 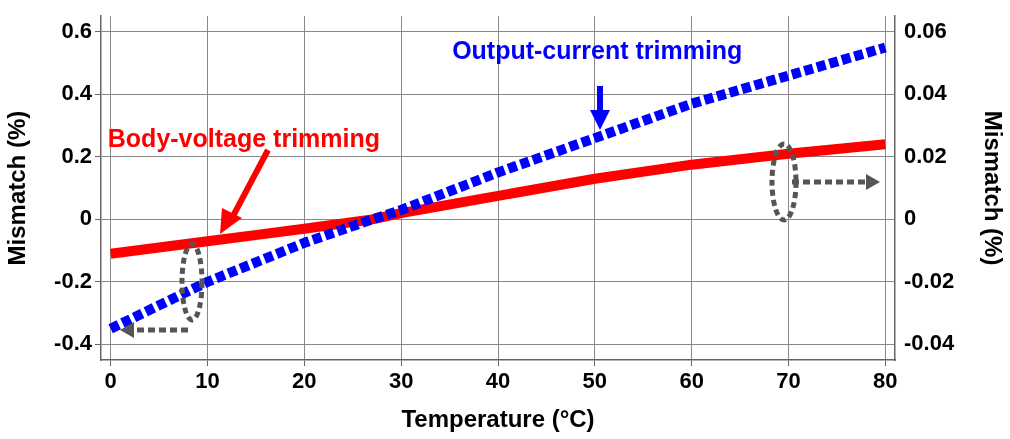 I want to click on y2-tick-label: 0, so click(x=910, y=218).